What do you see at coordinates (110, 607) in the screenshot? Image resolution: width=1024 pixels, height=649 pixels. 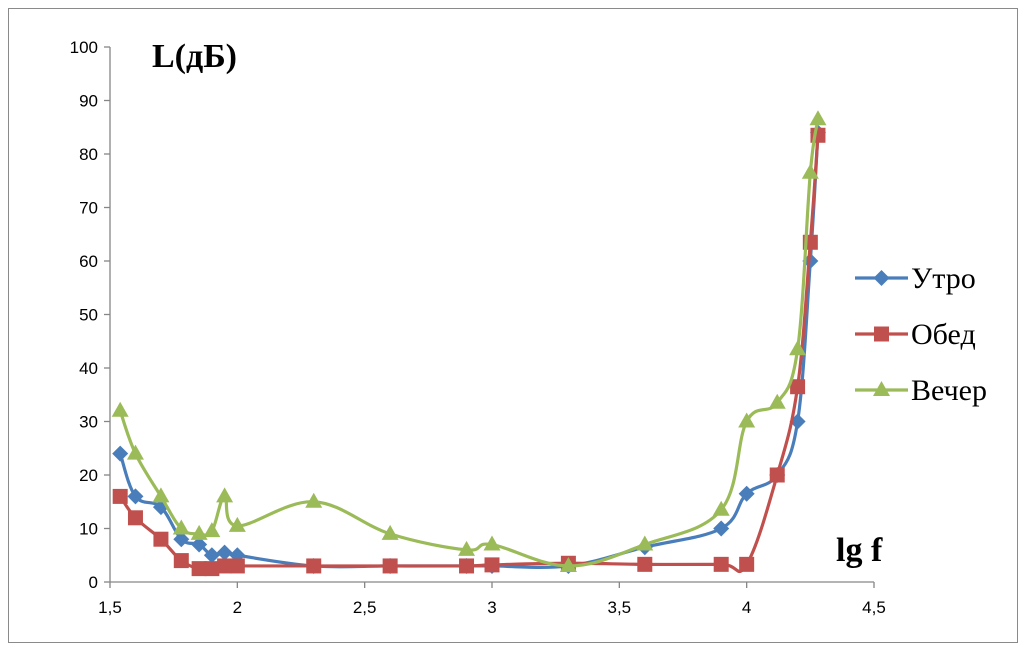 I see `x-tick-label: 1,5` at bounding box center [110, 607].